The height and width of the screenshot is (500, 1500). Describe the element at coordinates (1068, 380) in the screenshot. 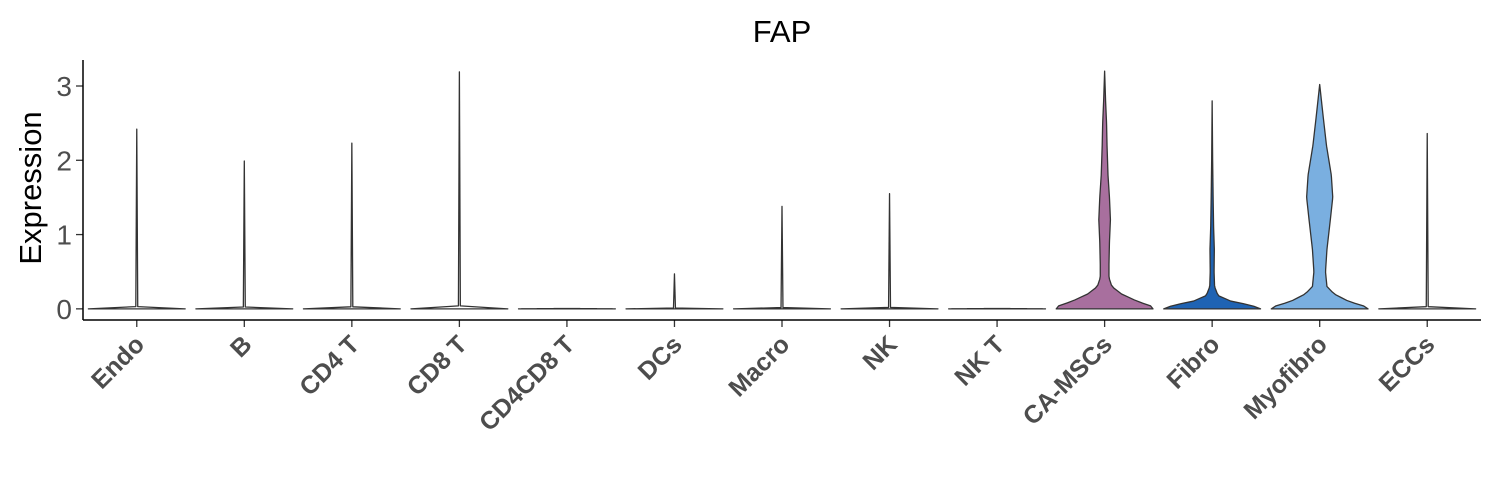

I see `x-tick-label: CA-MSCs` at that location.